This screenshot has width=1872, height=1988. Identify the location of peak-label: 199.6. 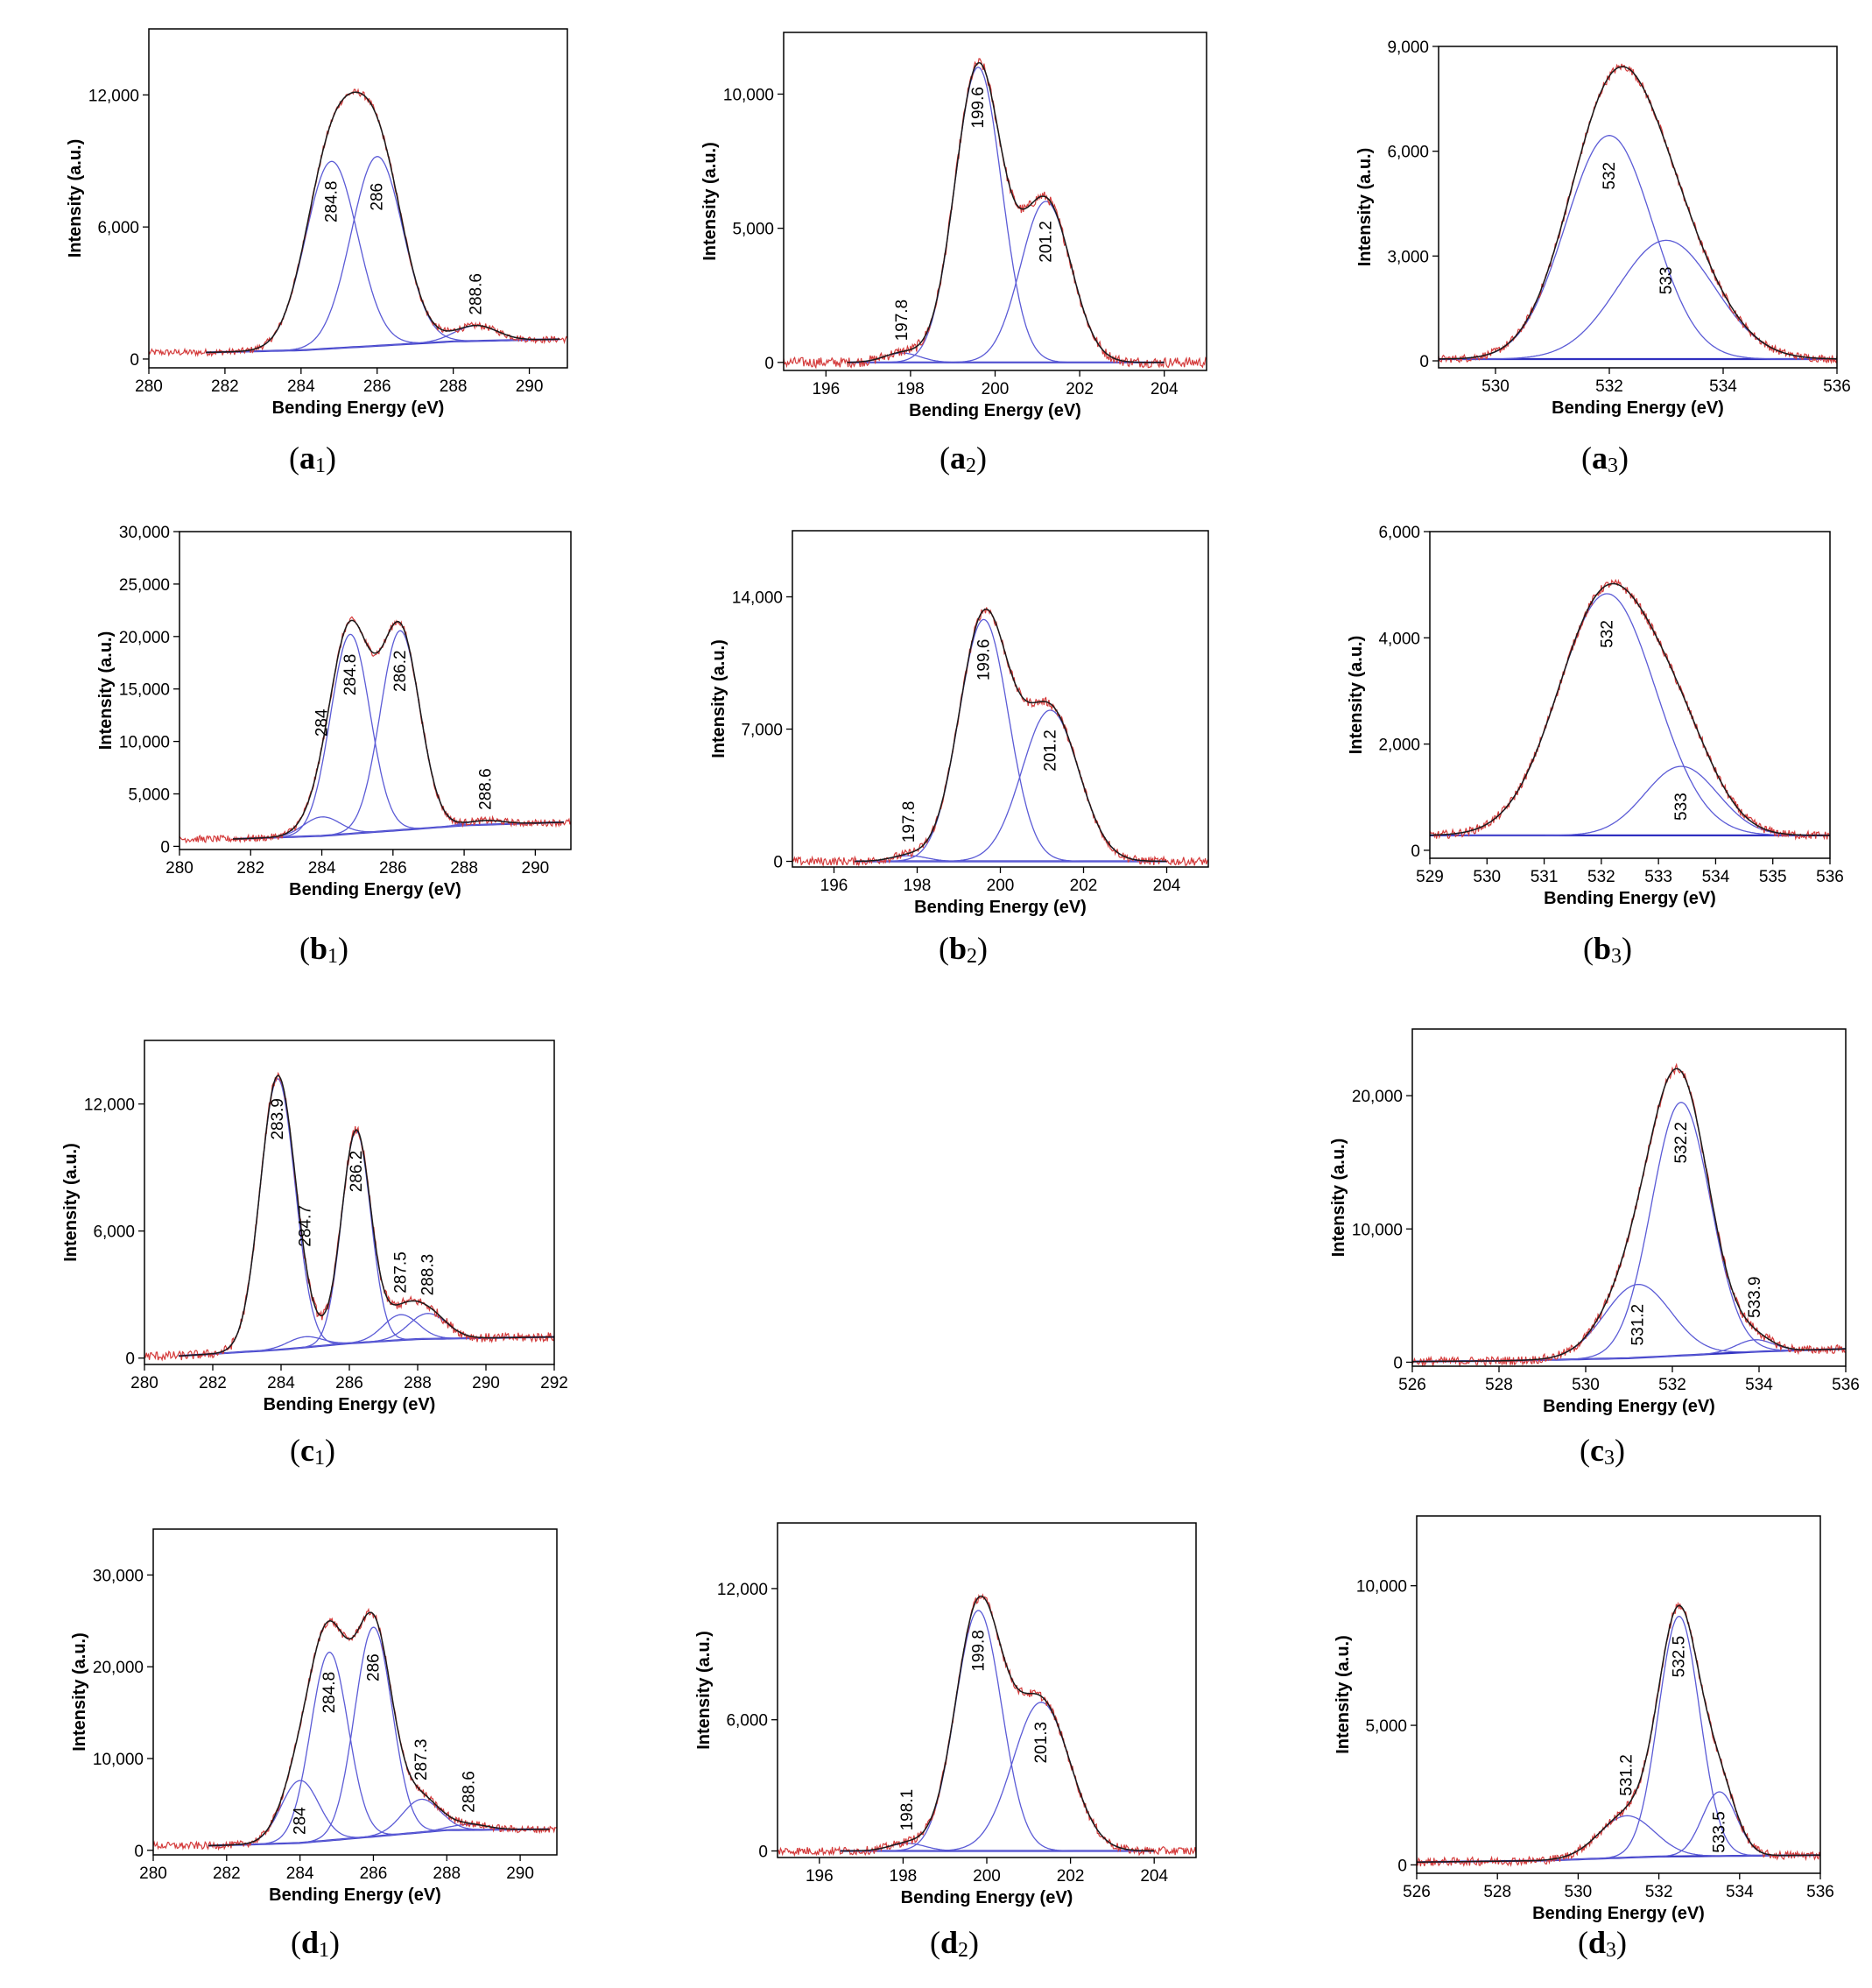
(984, 660).